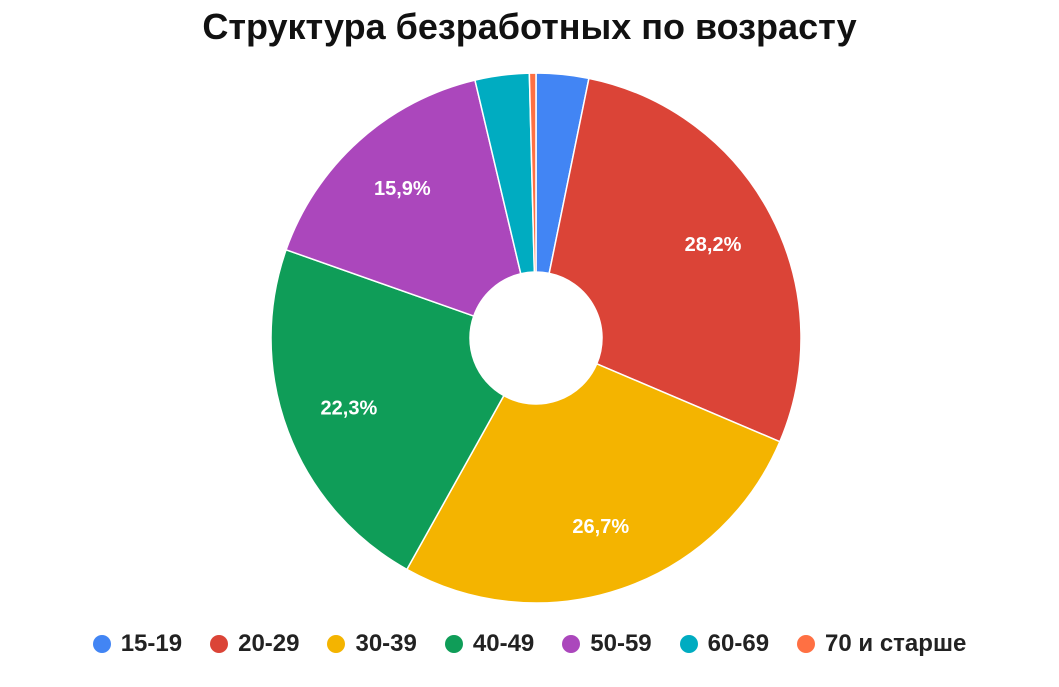 This screenshot has height=687, width=1059. Describe the element at coordinates (386, 643) in the screenshot. I see `legend-label: 30-39` at that location.